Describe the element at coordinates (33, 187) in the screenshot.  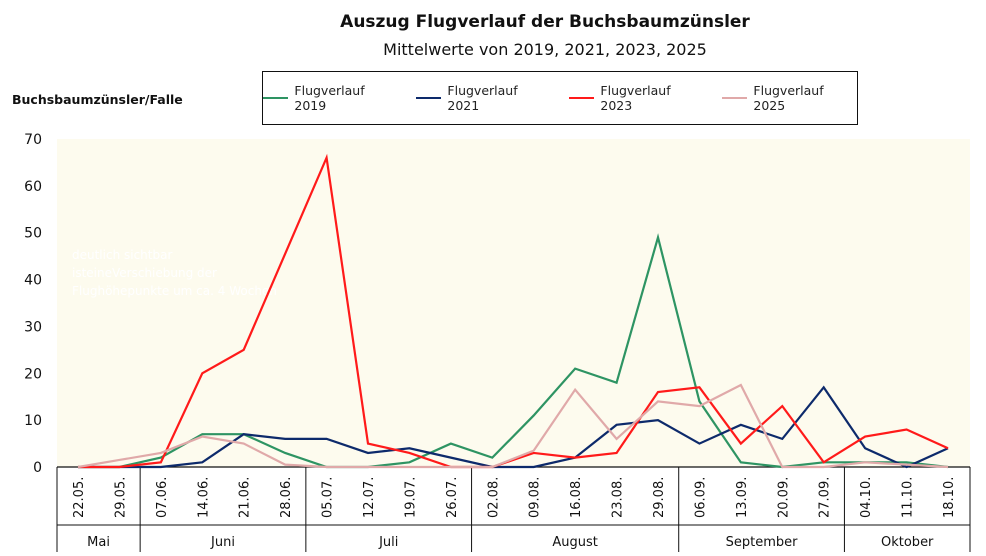
I see `y-tick-label: 60` at that location.